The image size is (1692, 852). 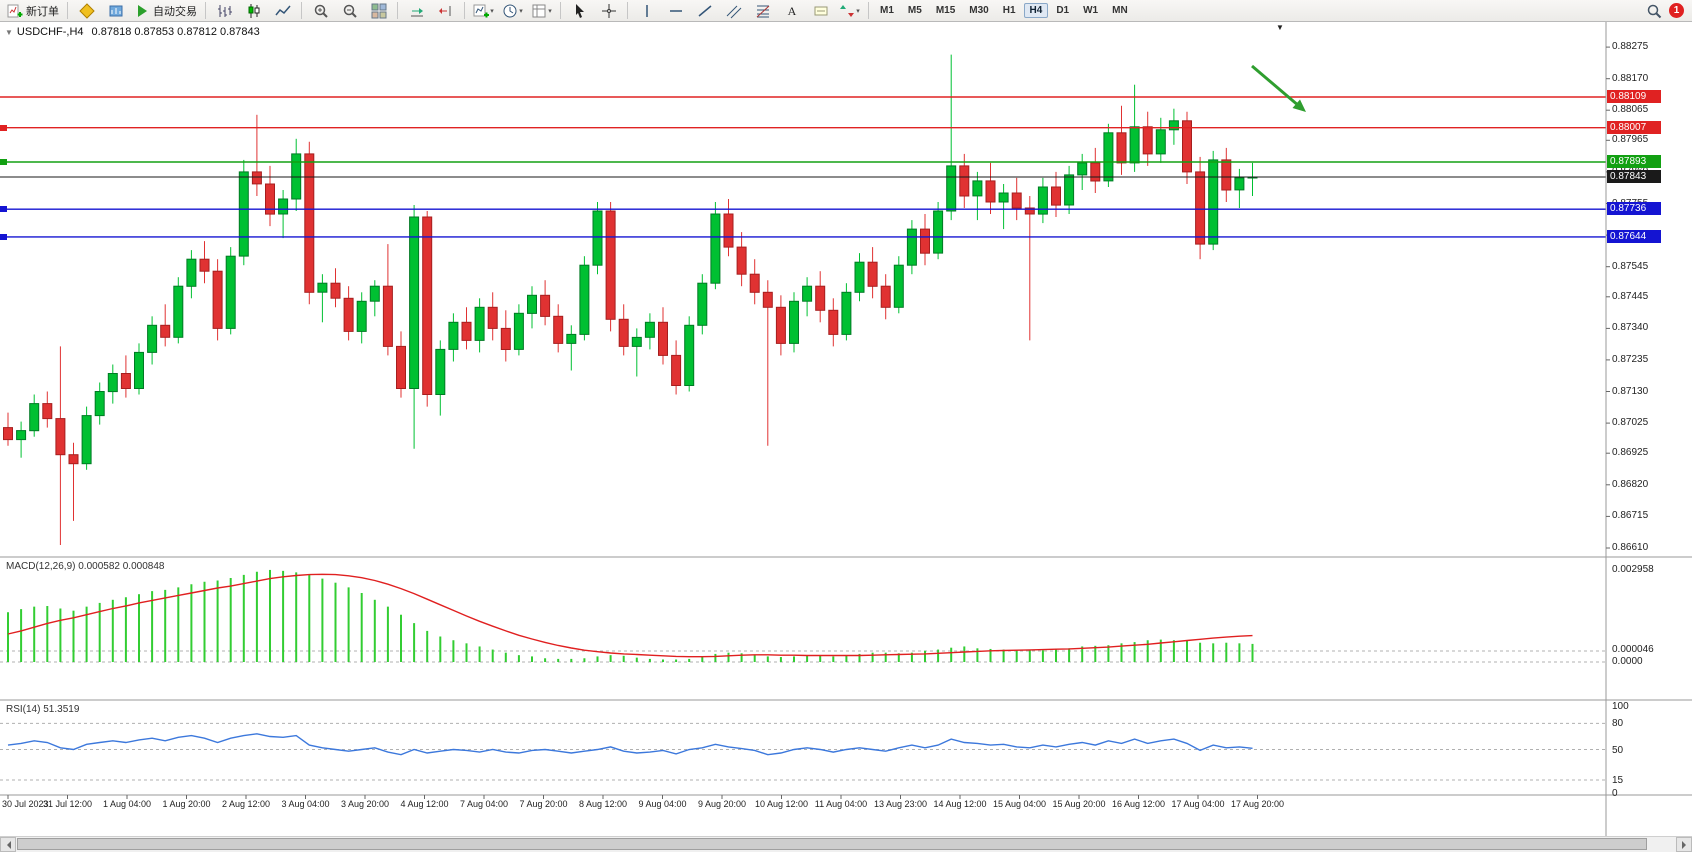 I want to click on new-order-icon, so click(x=15, y=11).